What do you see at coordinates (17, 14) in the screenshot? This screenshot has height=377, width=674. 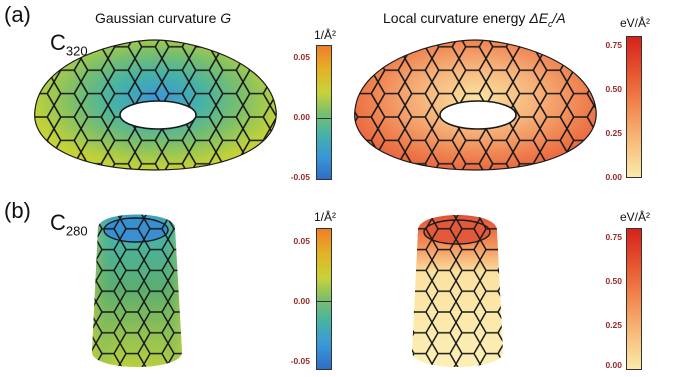 I see `panel-label-a: (a)` at bounding box center [17, 14].